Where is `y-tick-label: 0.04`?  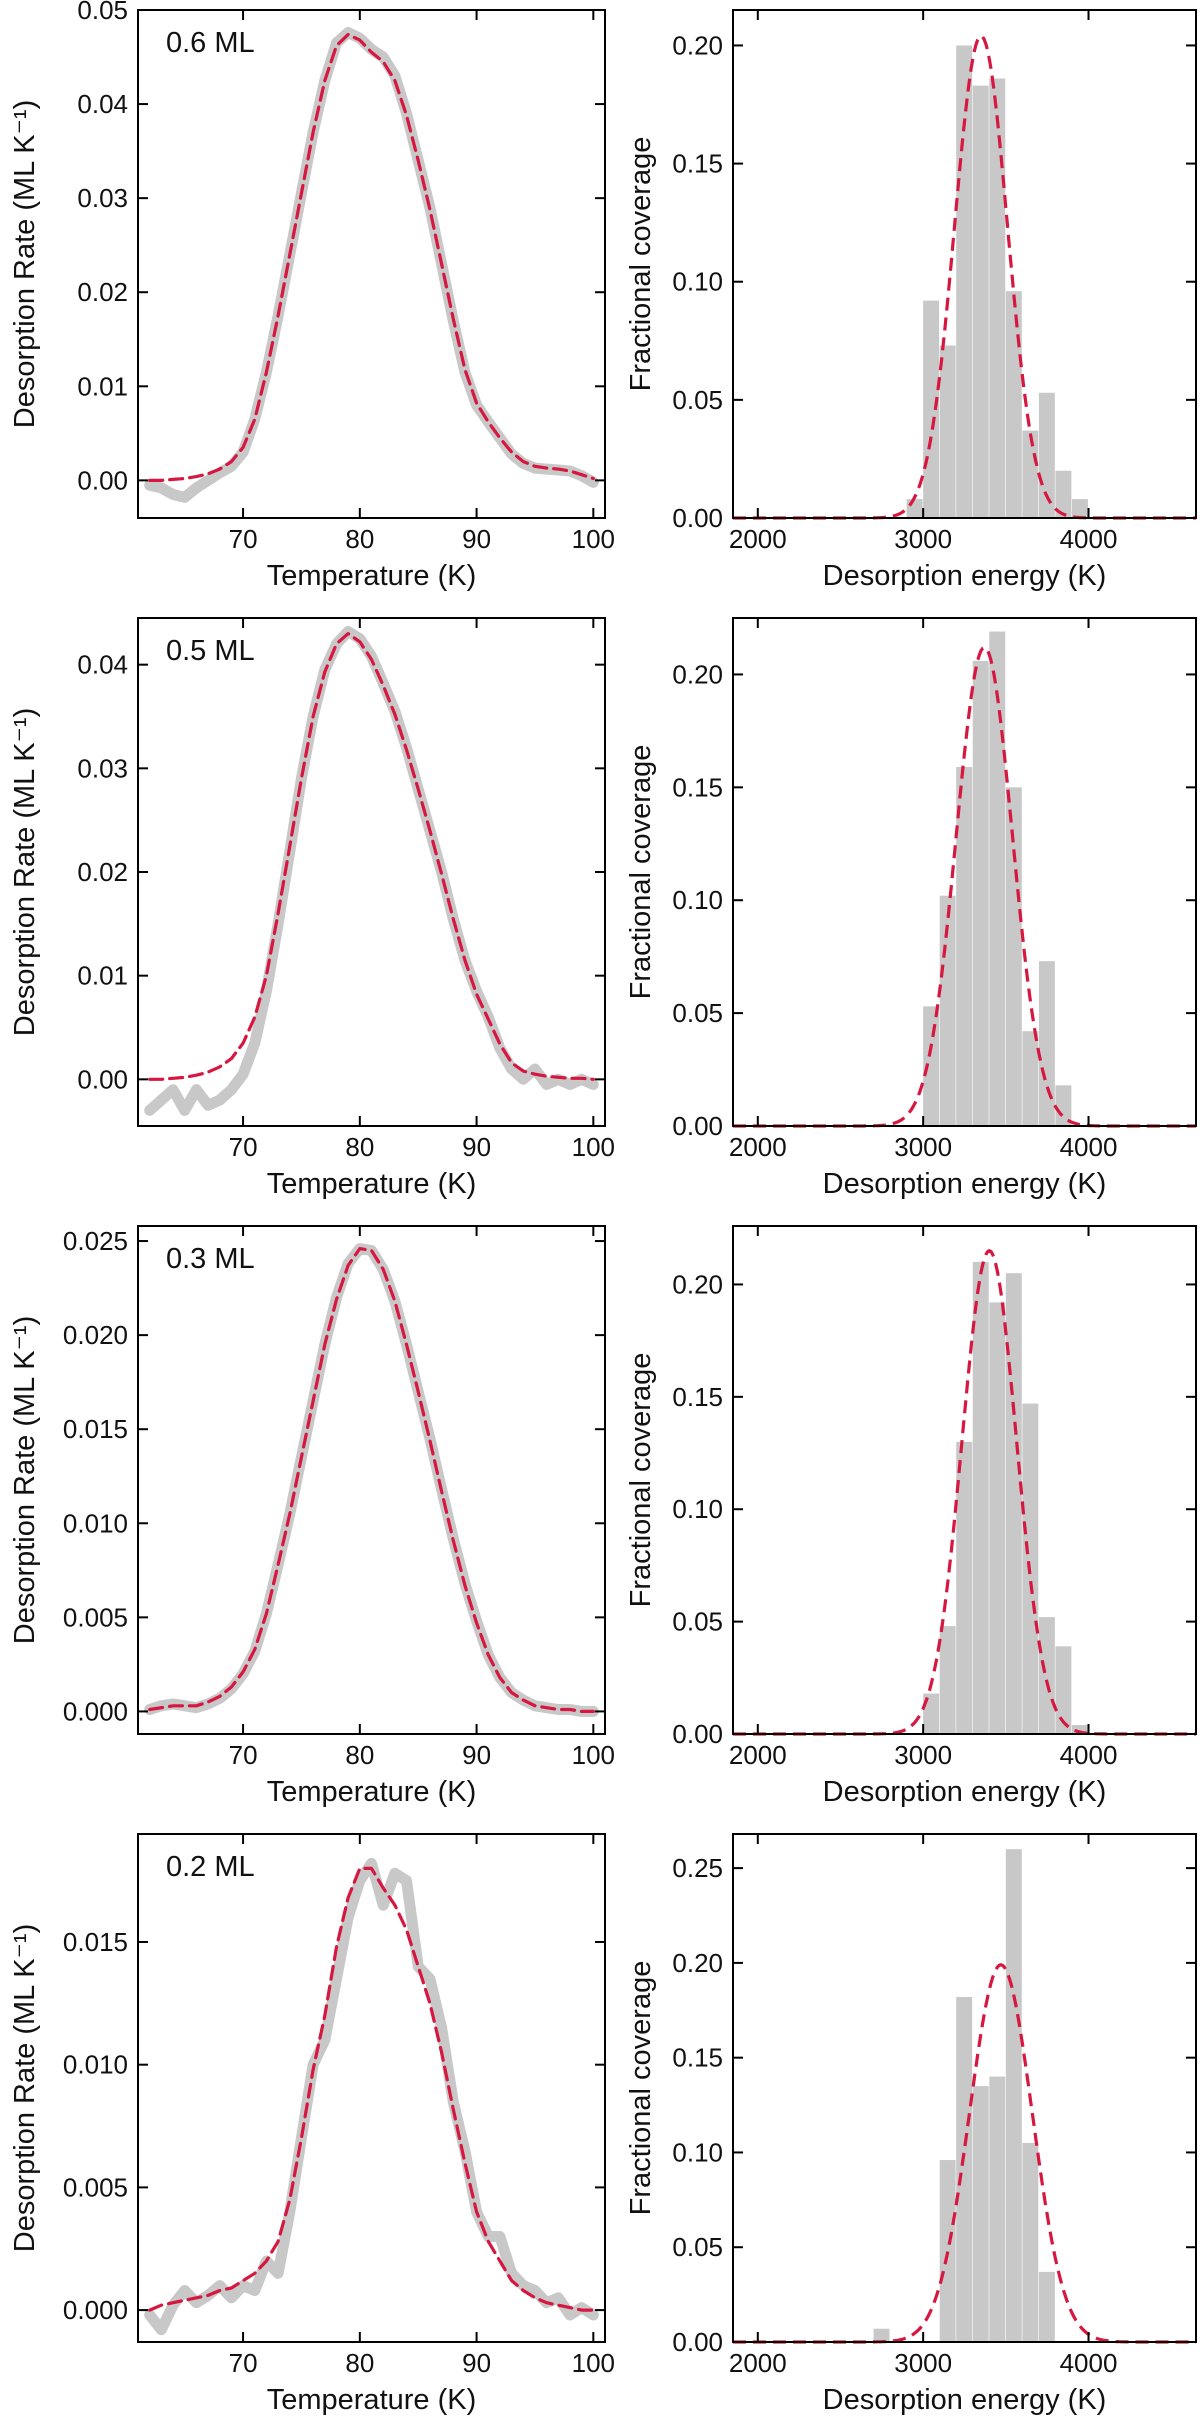
y-tick-label: 0.04 is located at coordinates (102, 665).